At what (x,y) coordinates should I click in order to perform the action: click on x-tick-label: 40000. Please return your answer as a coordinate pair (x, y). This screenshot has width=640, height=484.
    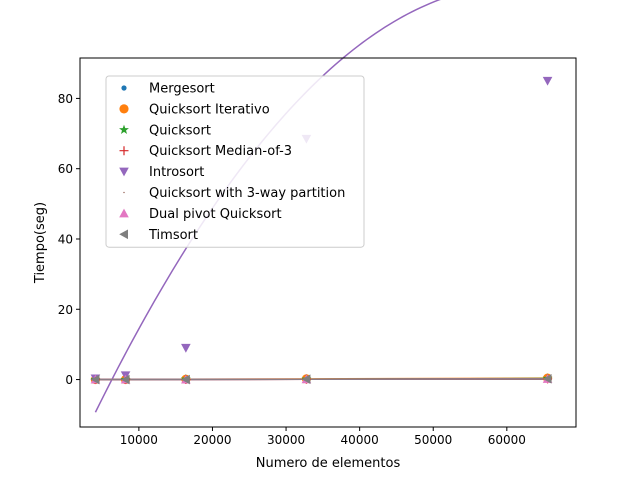
    Looking at the image, I should click on (360, 440).